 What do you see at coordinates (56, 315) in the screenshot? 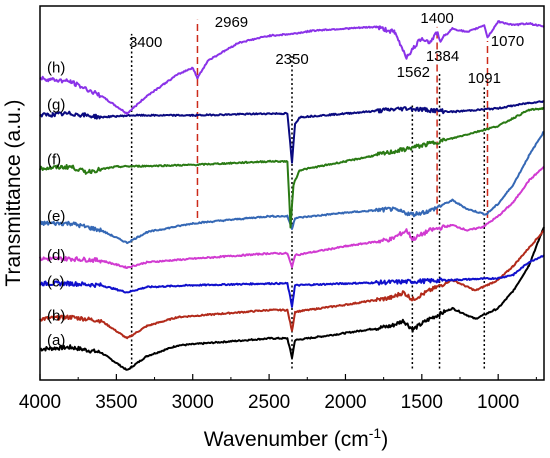
I see `curve-label: (b)` at bounding box center [56, 315].